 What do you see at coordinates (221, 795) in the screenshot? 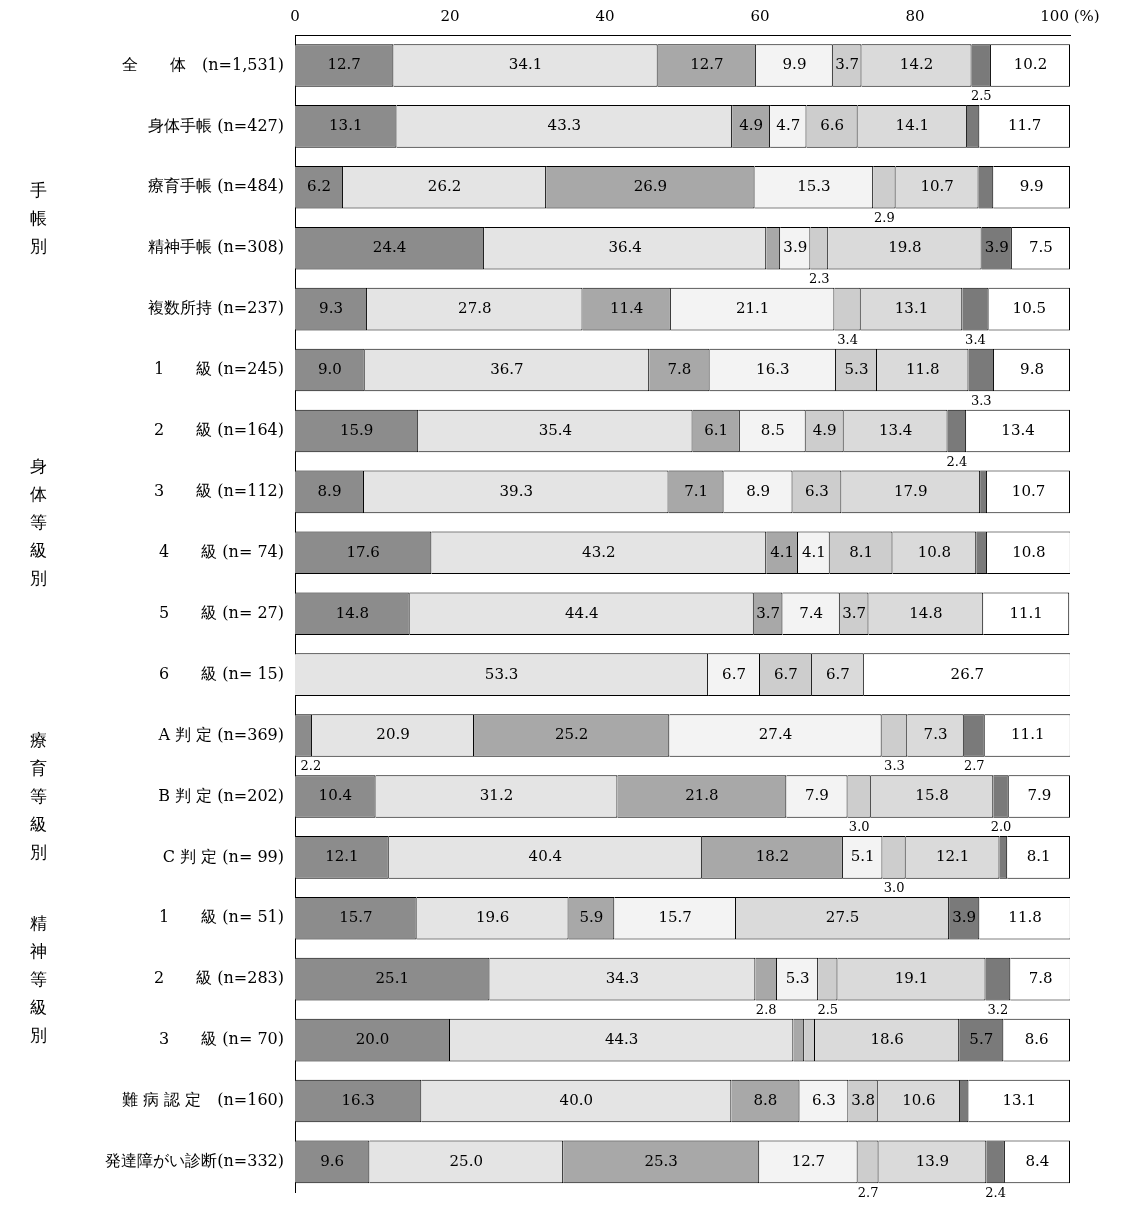
I see `y-tick-label: B 判 定 (n=202)` at bounding box center [221, 795].